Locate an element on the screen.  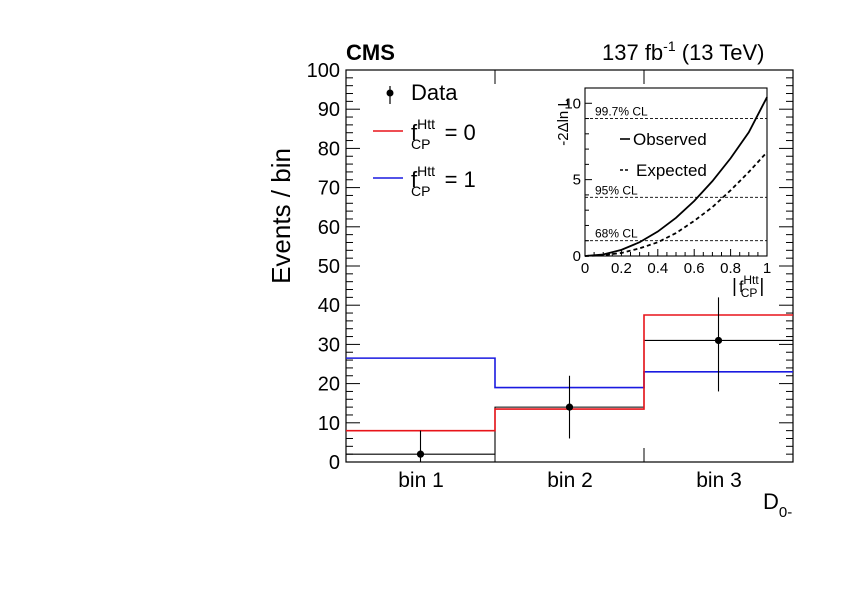
y-tick-label: 30 is located at coordinates (329, 345).